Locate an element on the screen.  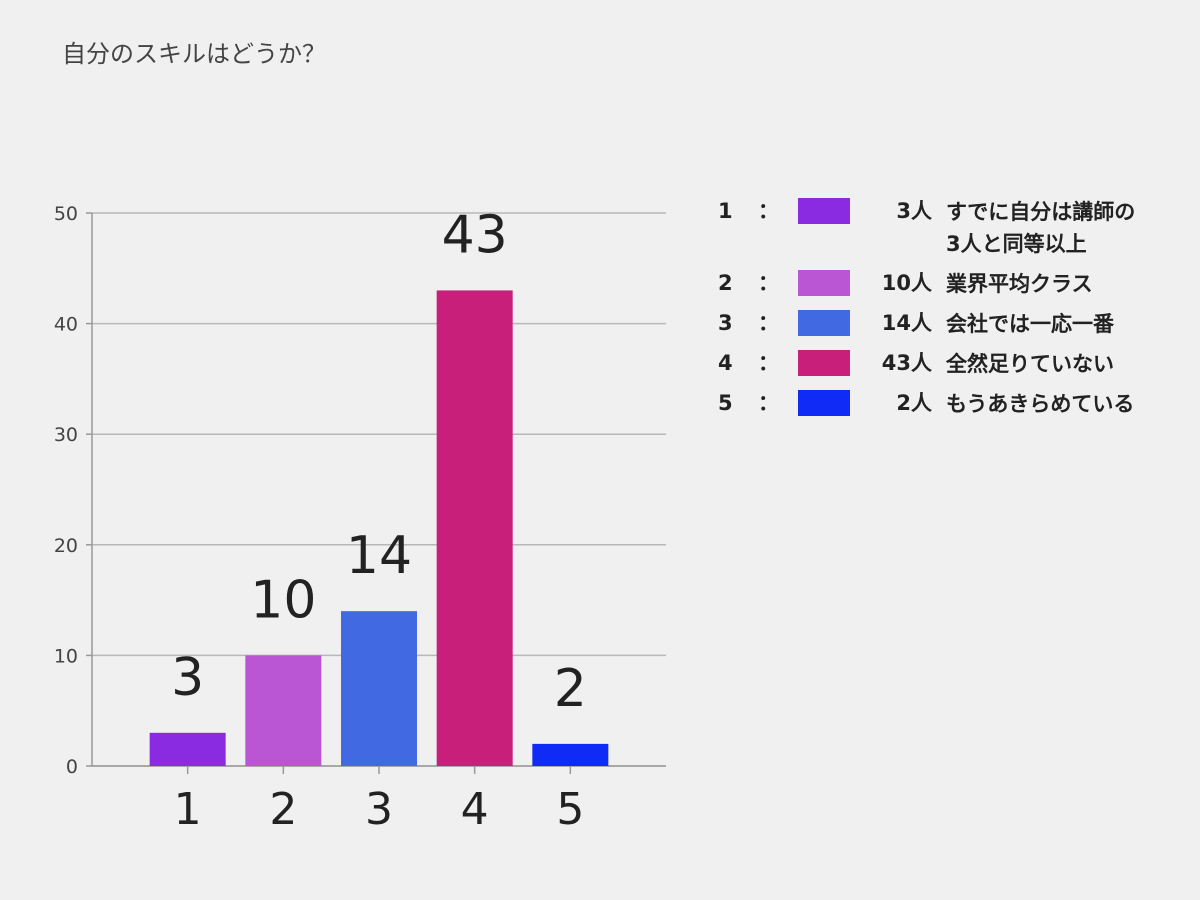
legend-item: 2 ： 10人 業界平均クラス is located at coordinates (938, 284).